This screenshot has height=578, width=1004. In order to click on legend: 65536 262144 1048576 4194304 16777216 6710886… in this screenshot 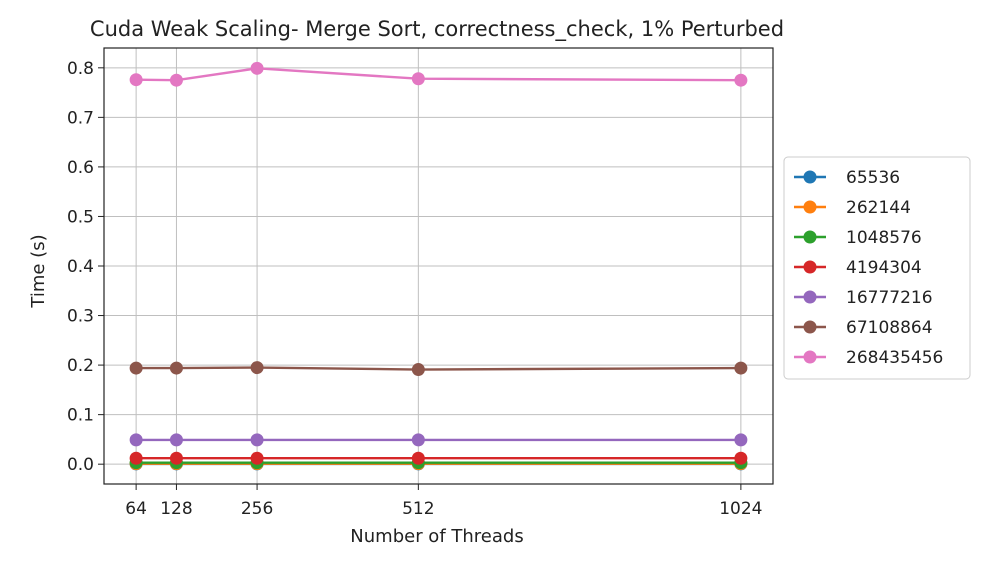, I will do `click(877, 268)`.